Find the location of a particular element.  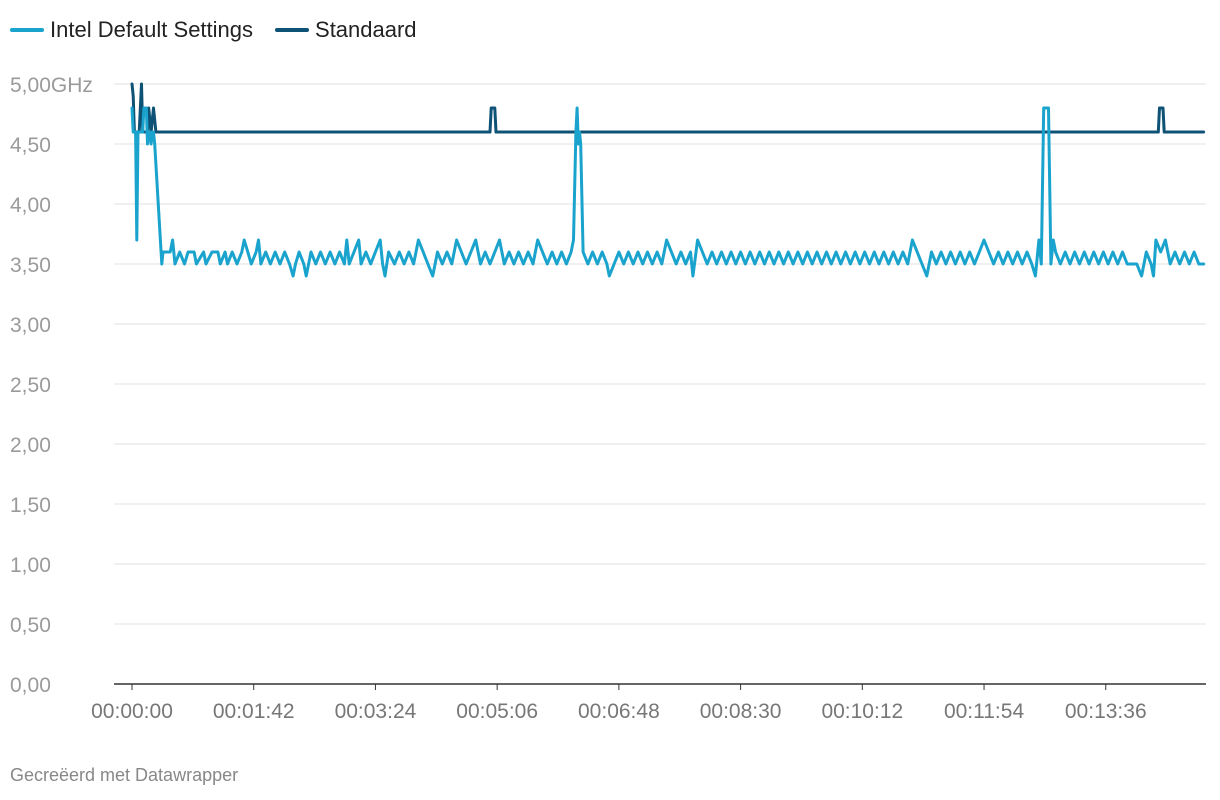

y-tick-label: 4,00 is located at coordinates (30, 205).